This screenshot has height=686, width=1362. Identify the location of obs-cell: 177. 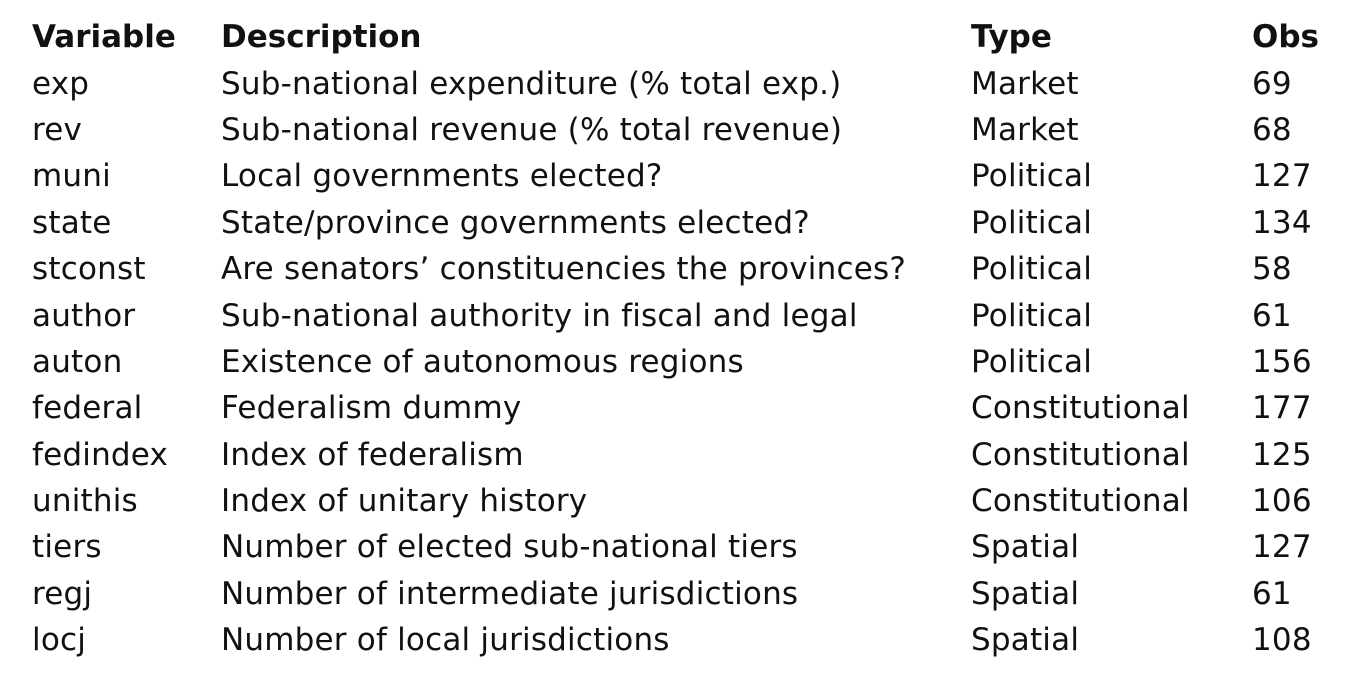
(1282, 408).